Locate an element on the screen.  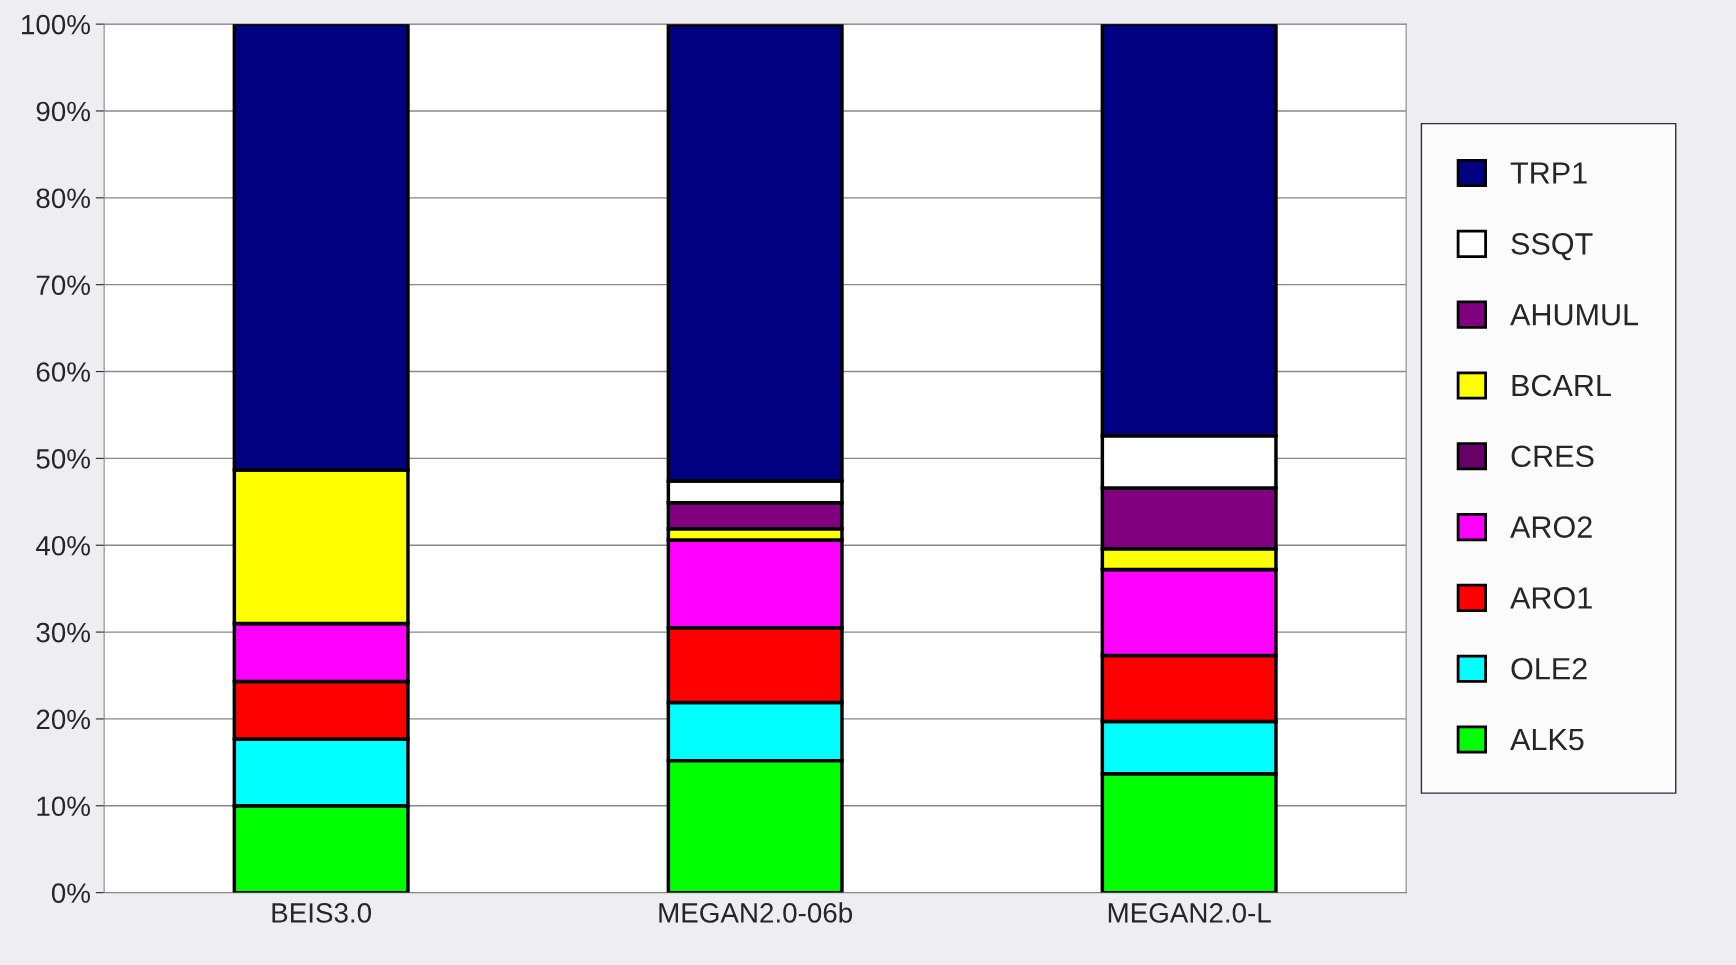
legend-label: AHUMUL is located at coordinates (1574, 315).